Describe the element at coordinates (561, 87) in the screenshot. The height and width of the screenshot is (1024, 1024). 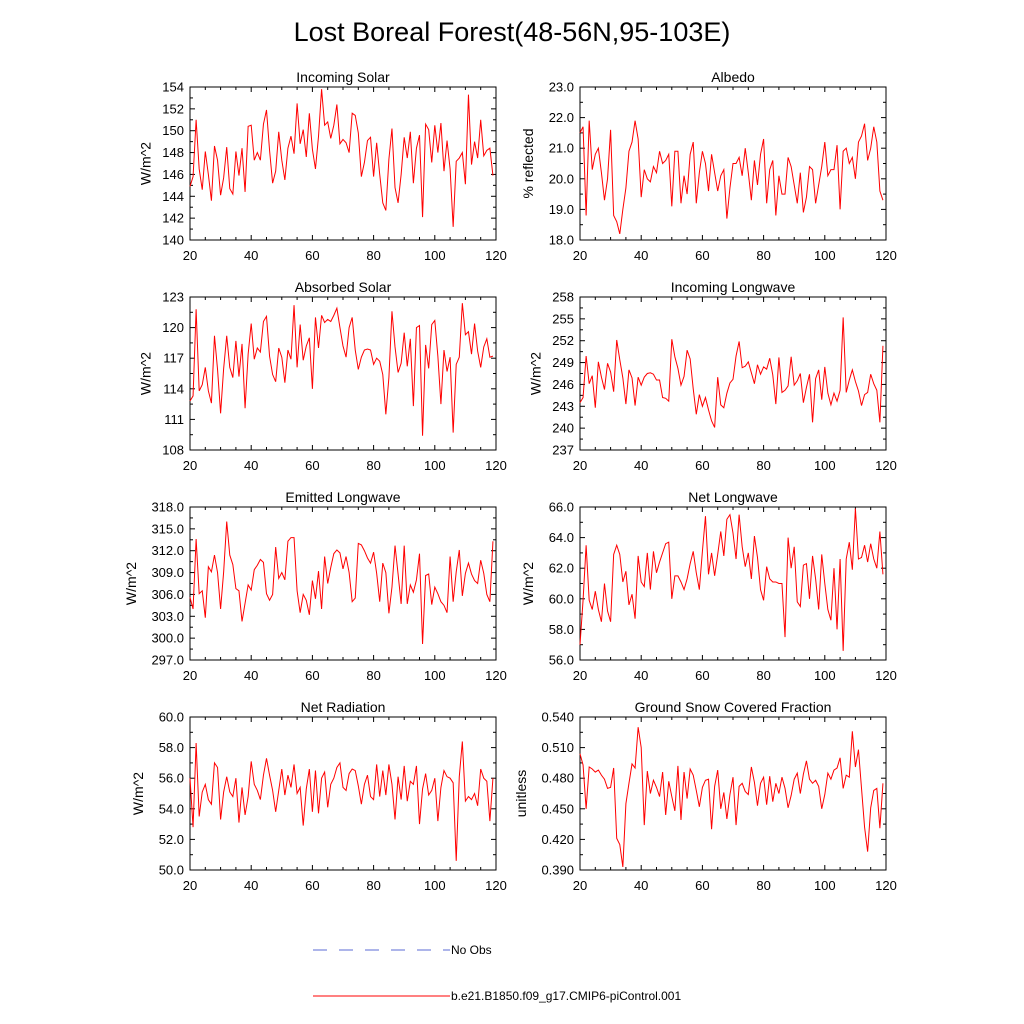
I see `y-tick-label: 23.0` at that location.